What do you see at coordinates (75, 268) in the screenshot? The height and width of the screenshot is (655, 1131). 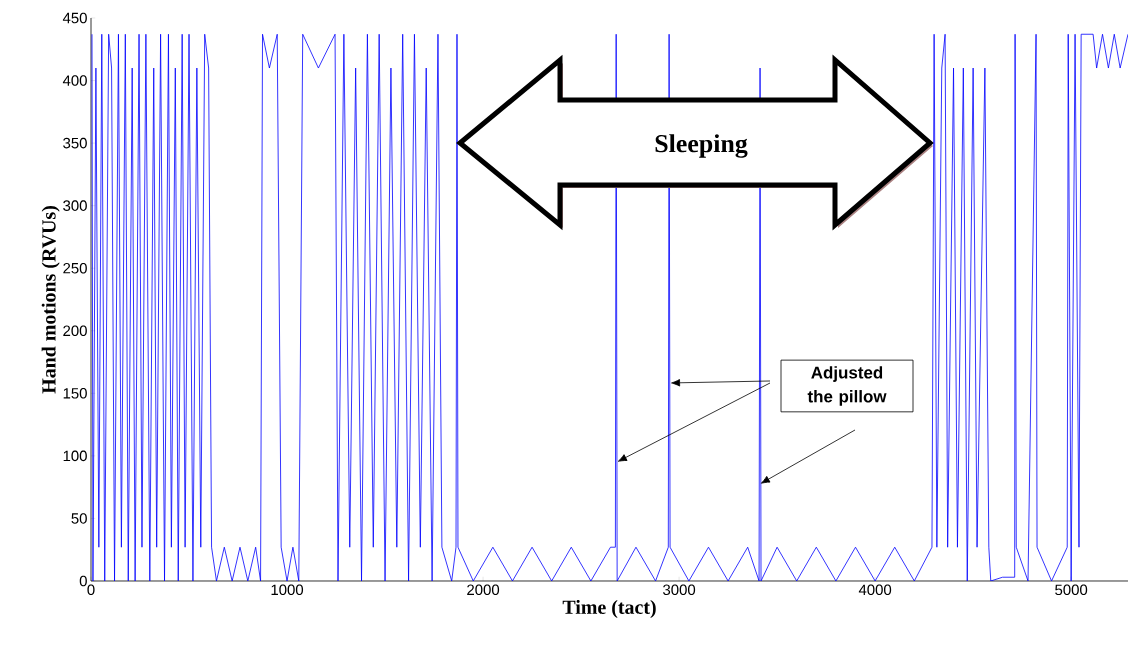 I see `y-tick-label: 250` at bounding box center [75, 268].